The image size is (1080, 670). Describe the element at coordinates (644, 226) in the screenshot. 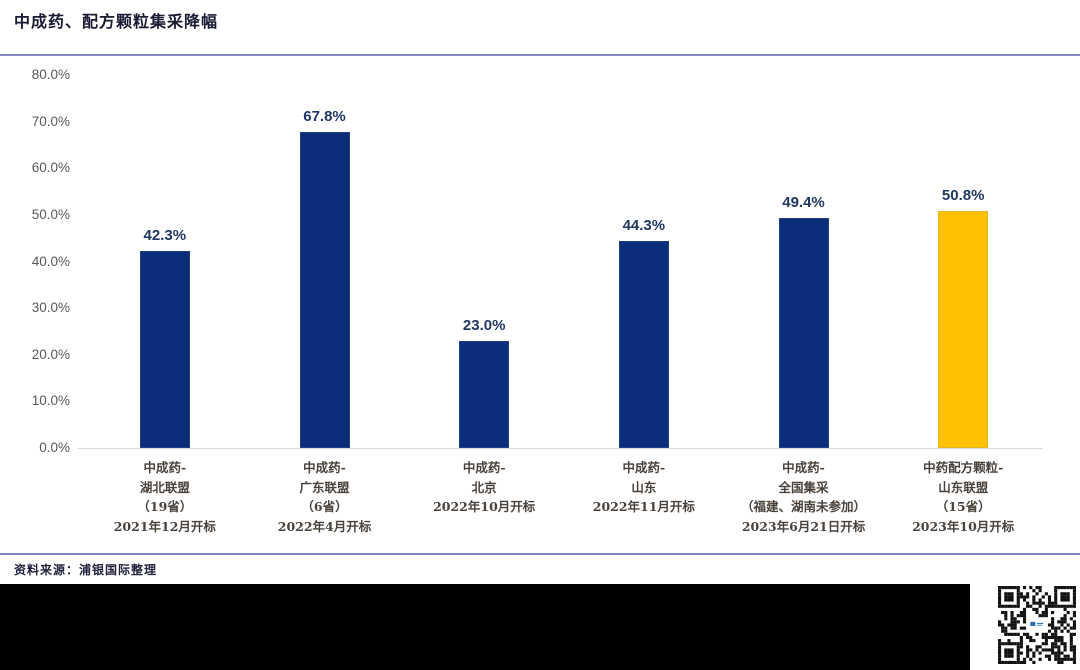

I see `bar-value-label: 44.3%` at that location.